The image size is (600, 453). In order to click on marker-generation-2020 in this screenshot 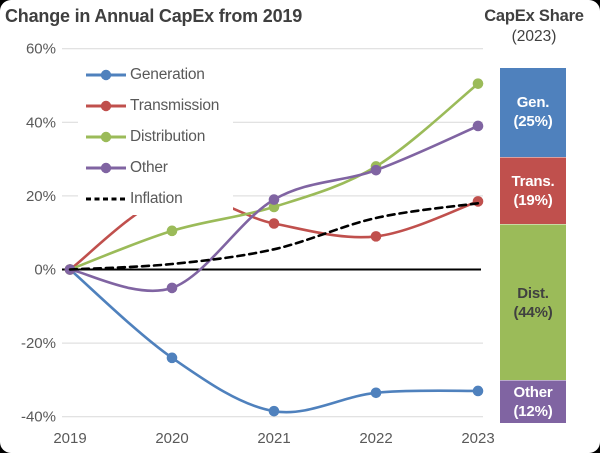, I will do `click(172, 358)`.